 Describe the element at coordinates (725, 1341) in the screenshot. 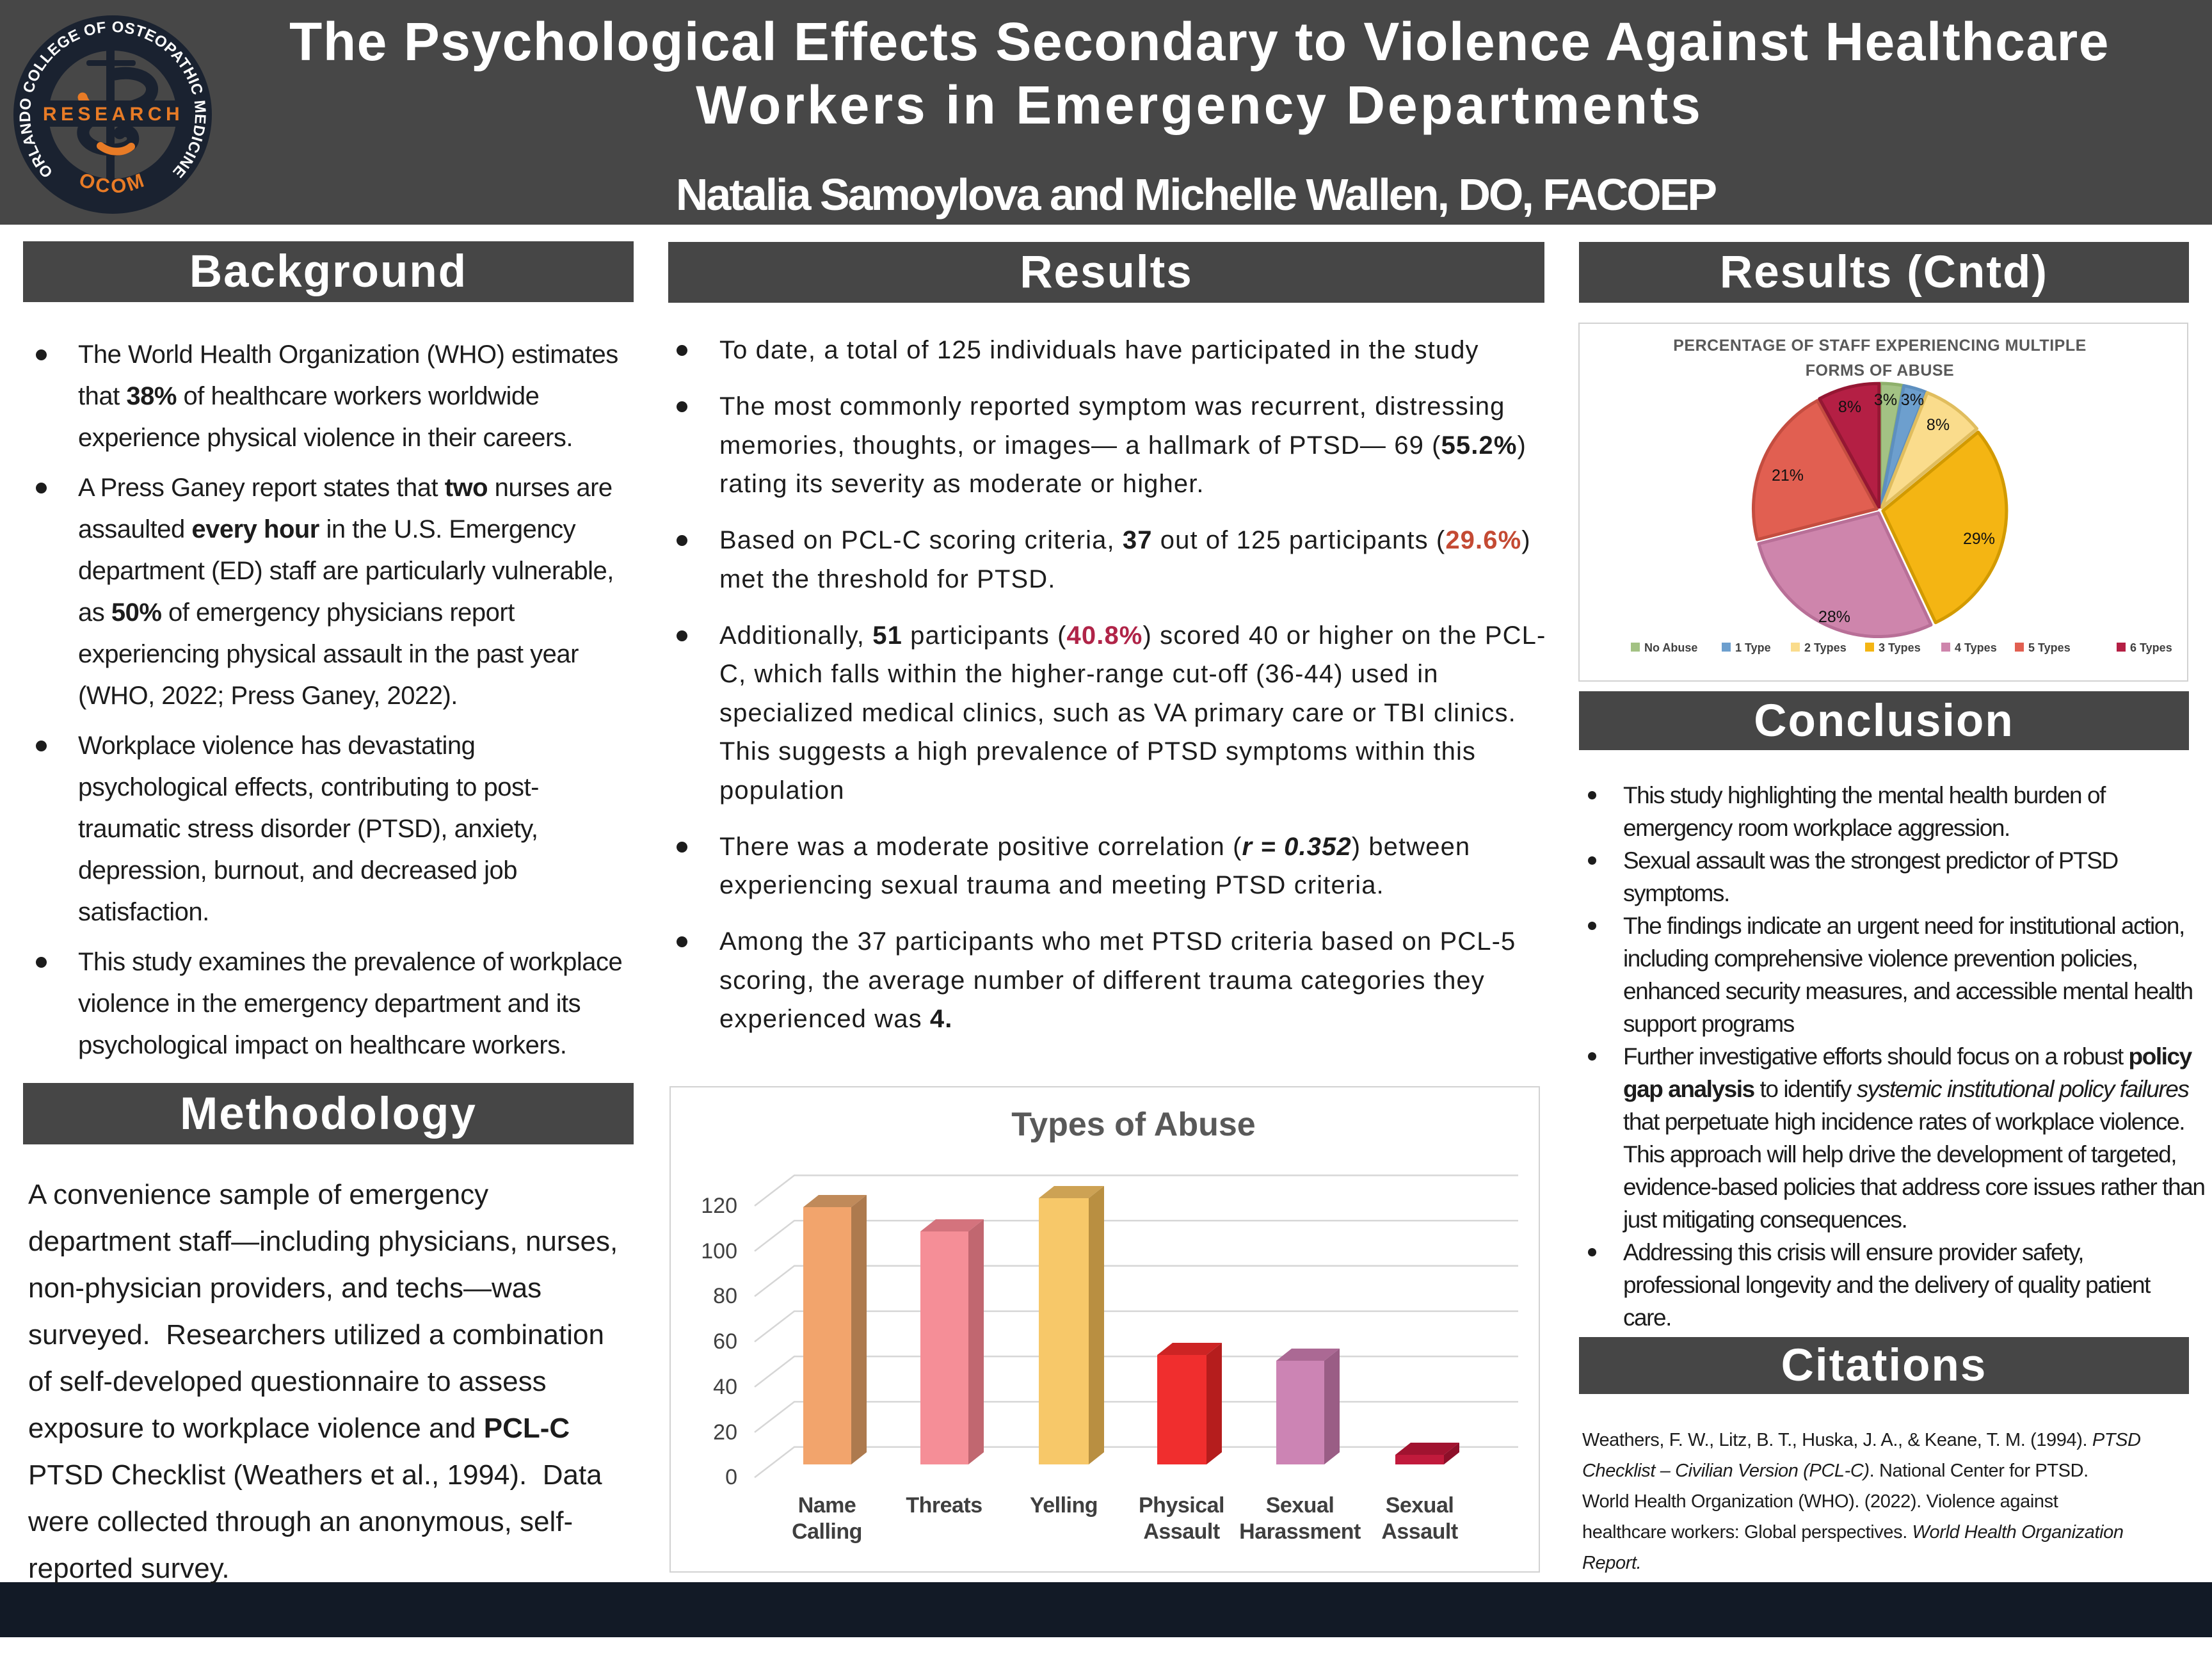

I see `svg-text: 60` at that location.